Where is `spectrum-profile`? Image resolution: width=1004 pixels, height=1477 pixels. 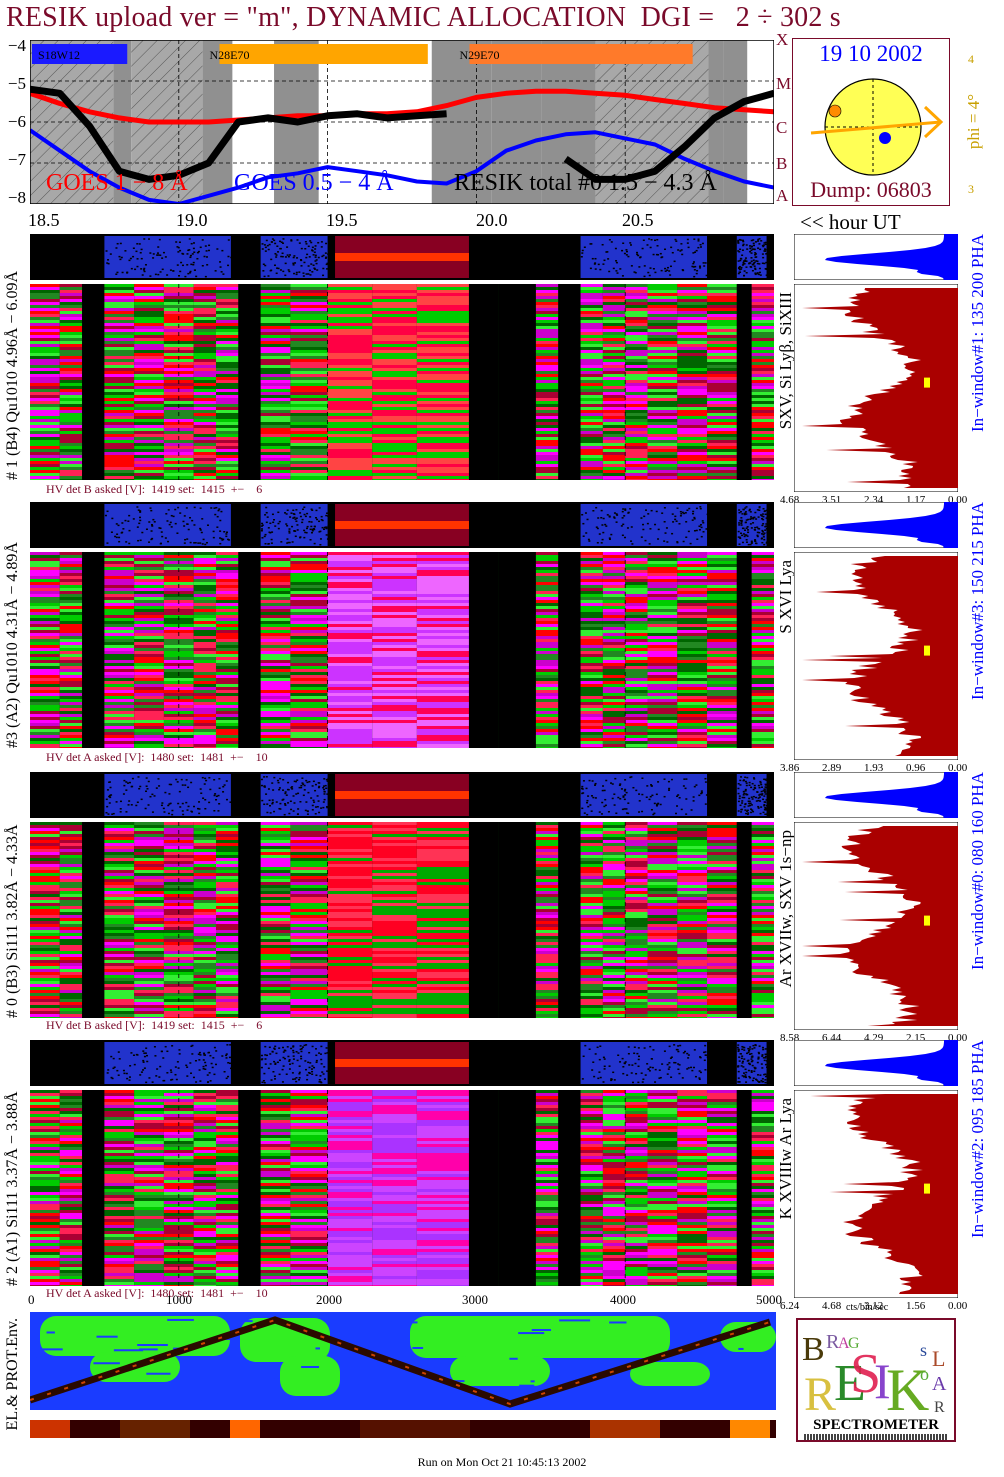
spectrum-profile is located at coordinates (876, 388).